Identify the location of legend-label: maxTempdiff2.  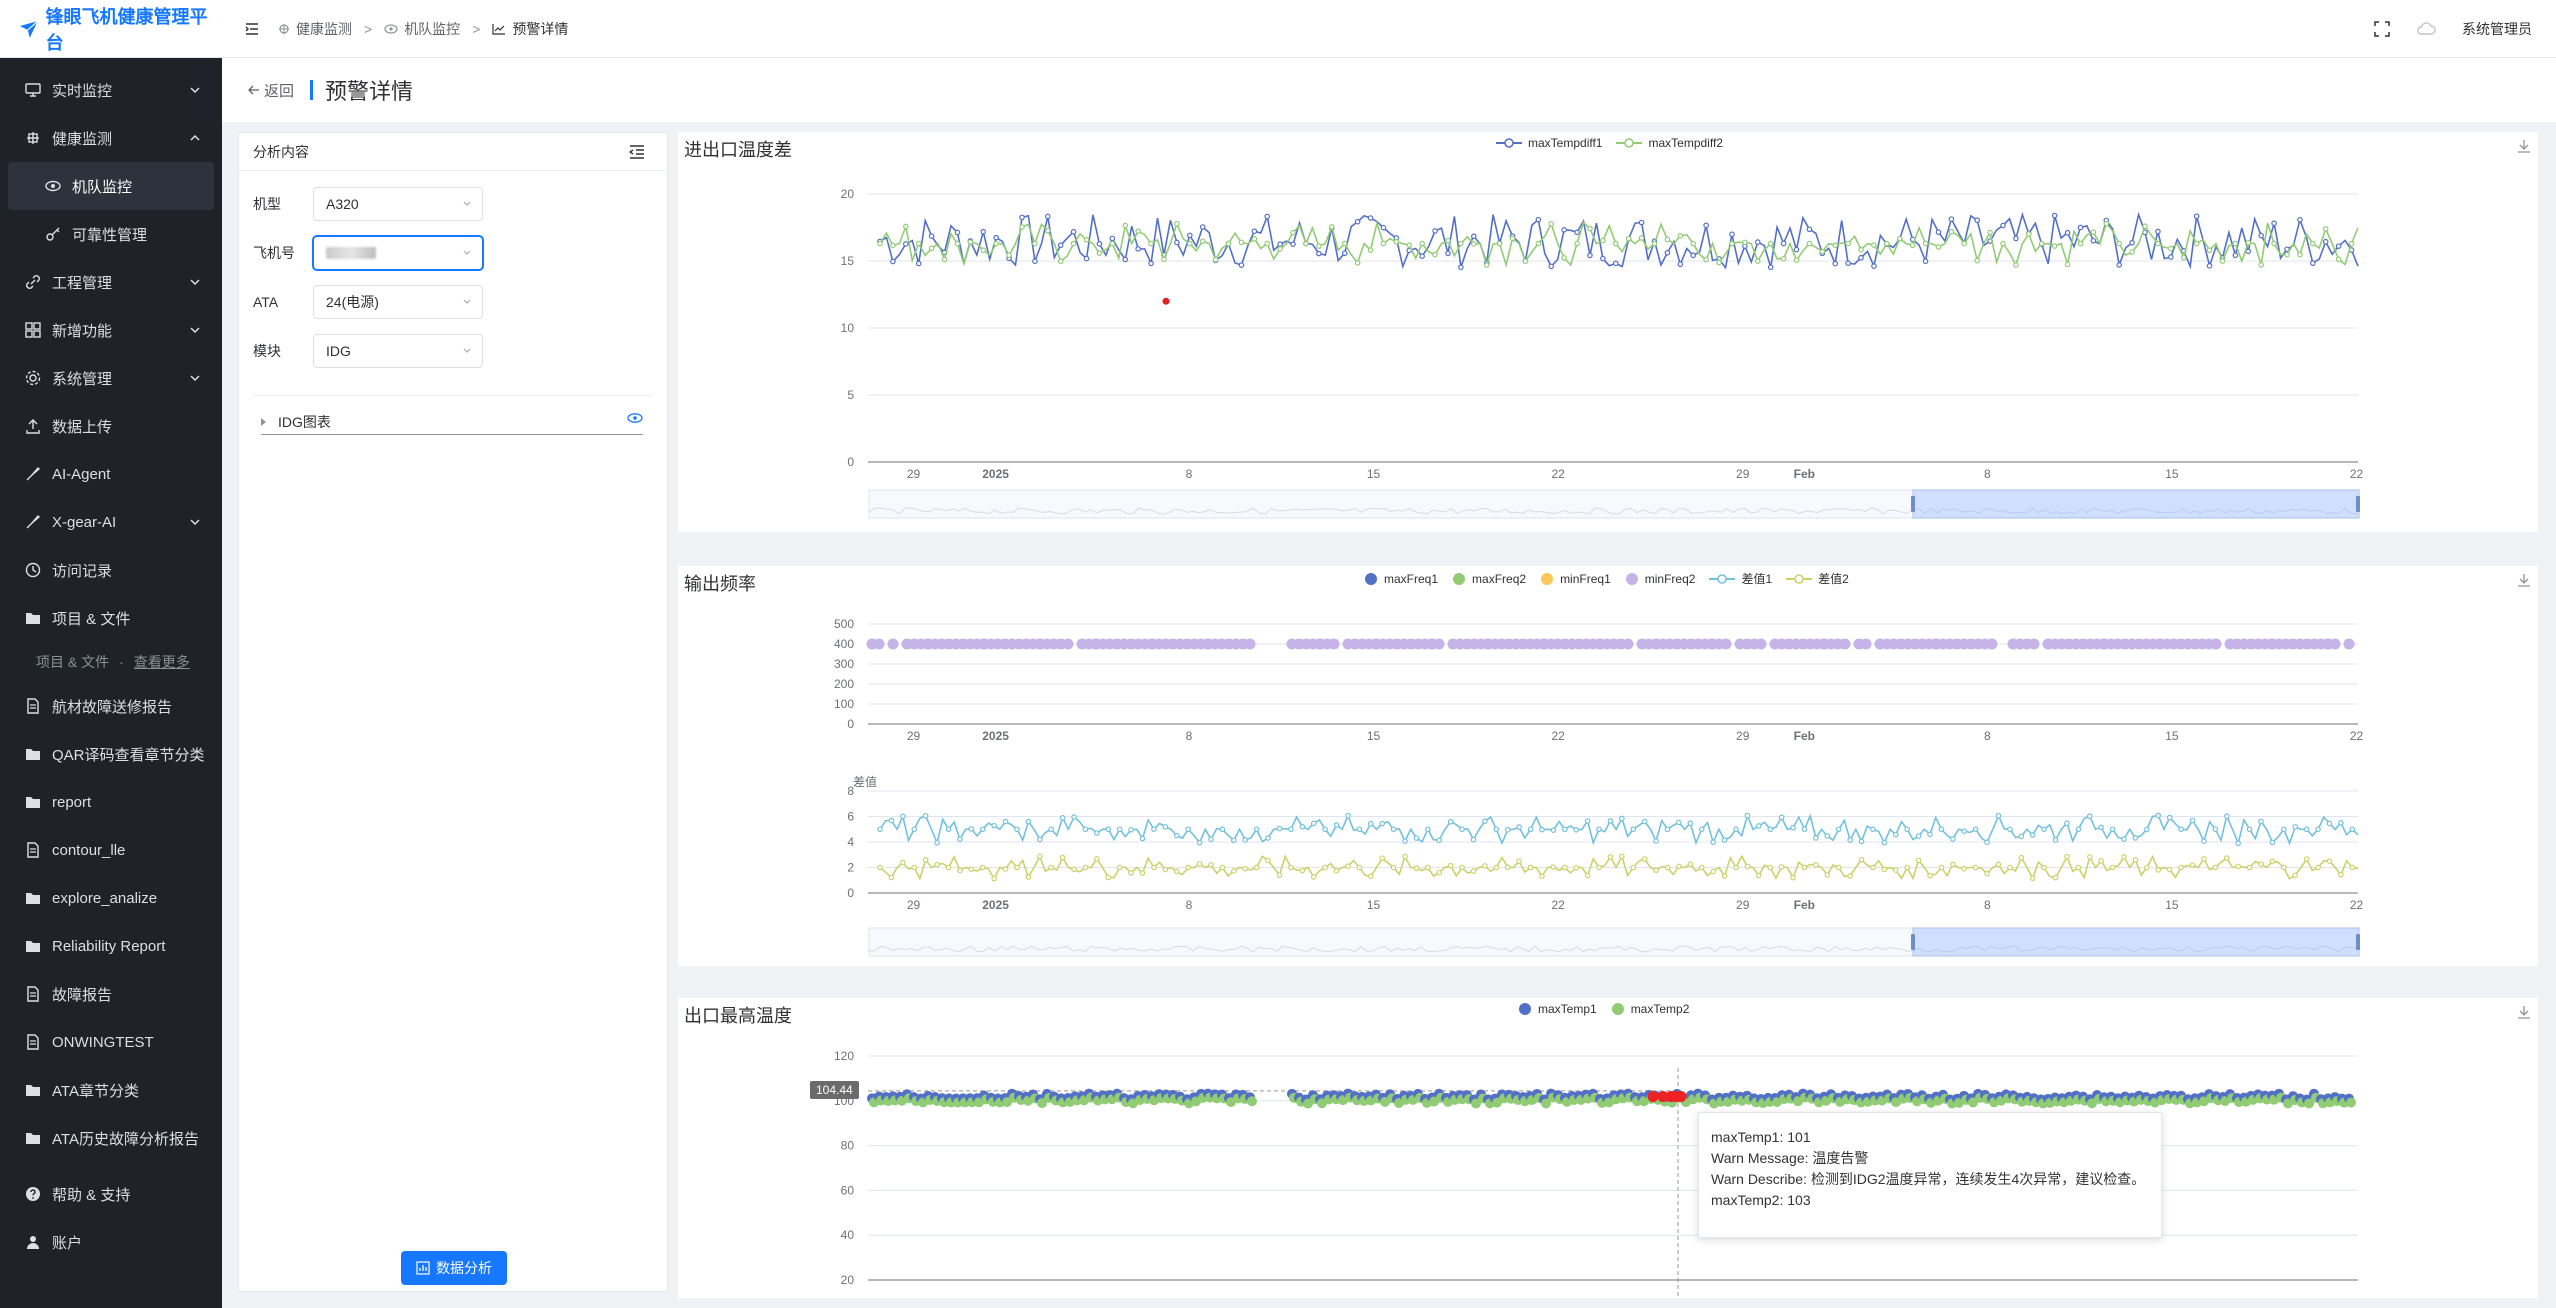
(1685, 143).